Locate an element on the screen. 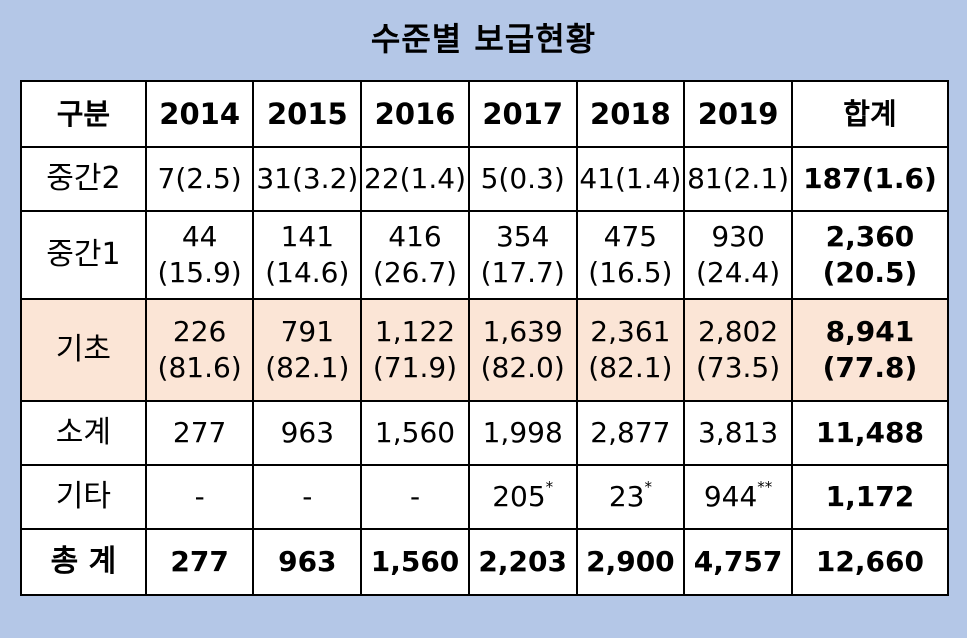  cell-percent: (16.5) is located at coordinates (630, 272).